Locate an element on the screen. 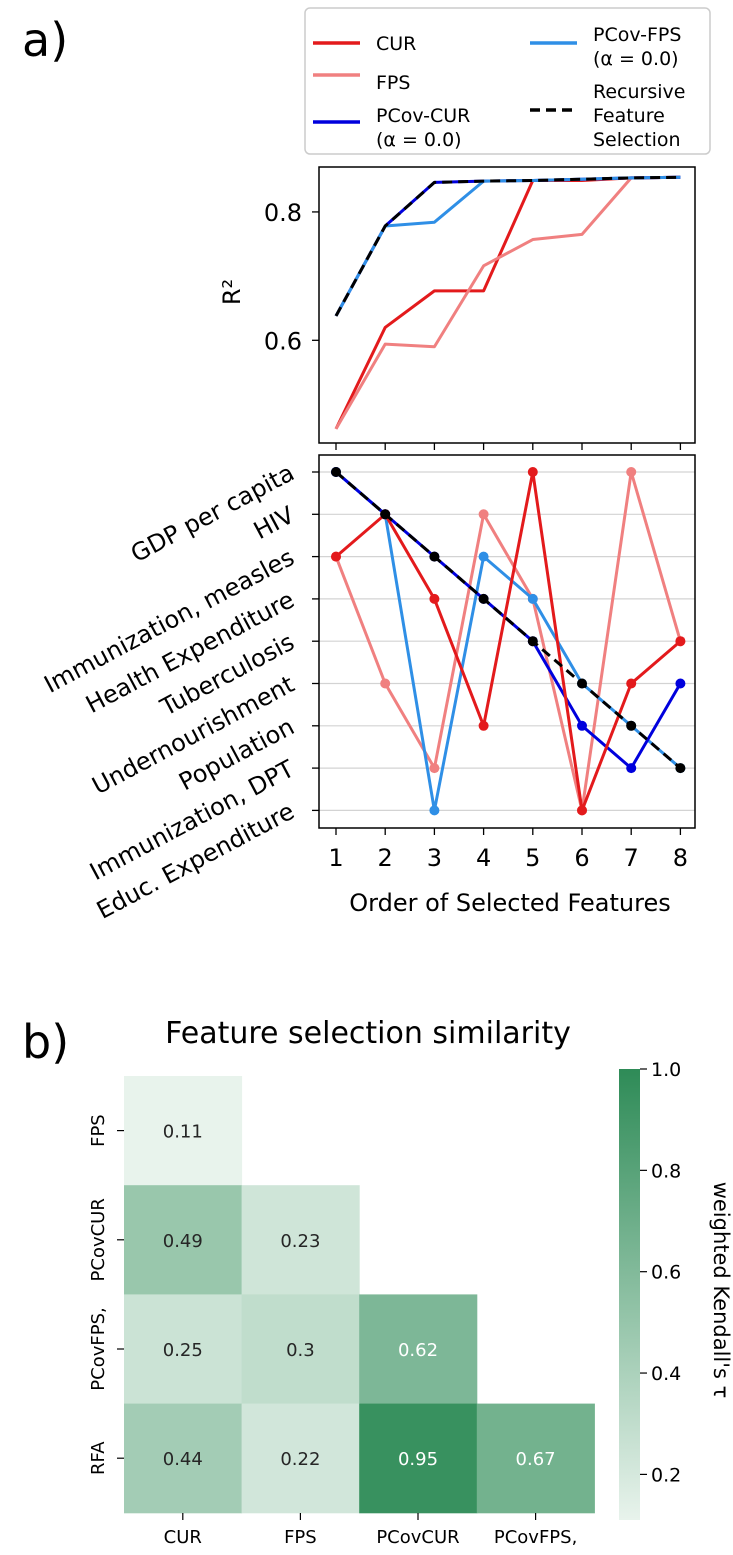 This screenshot has height=1555, width=733. heatmap-cell-value: 0.11 is located at coordinates (183, 1132).